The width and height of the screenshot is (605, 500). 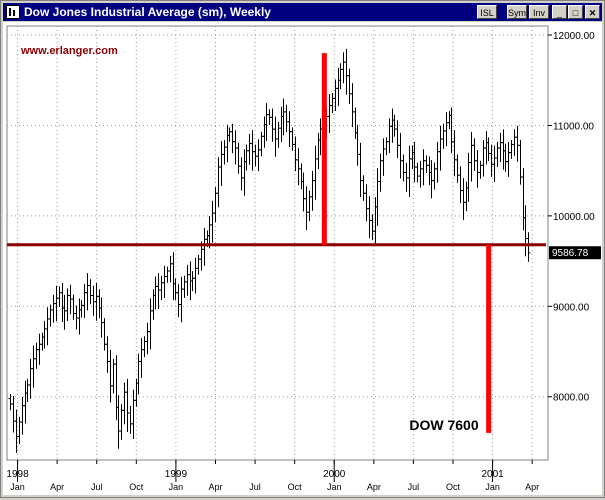 I want to click on chart-app-icon, so click(x=13, y=12).